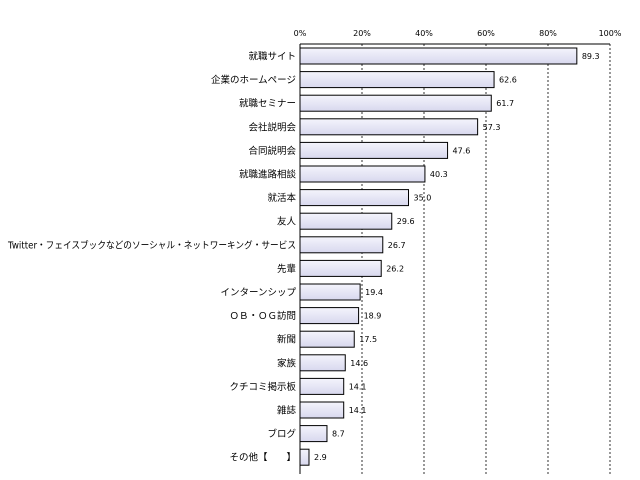 This screenshot has width=640, height=480. Describe the element at coordinates (406, 221) in the screenshot. I see `value-label: 29.6` at that location.